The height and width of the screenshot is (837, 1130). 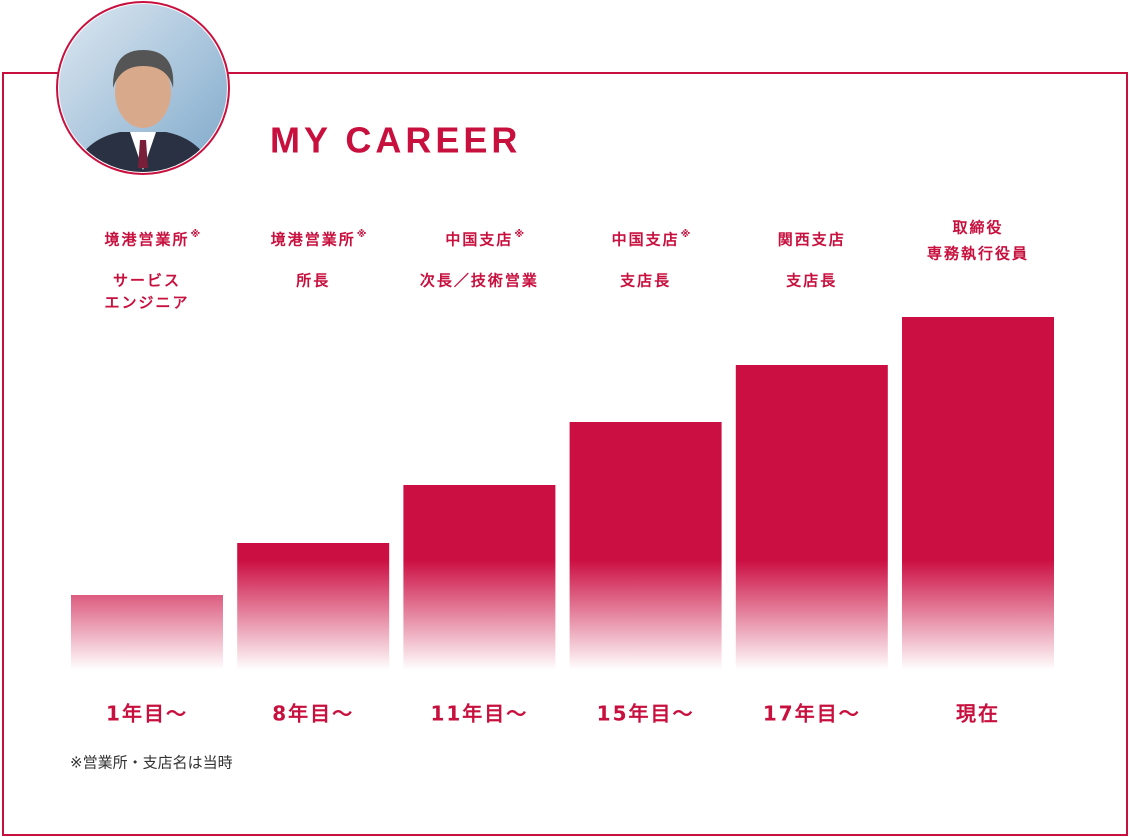 What do you see at coordinates (978, 254) in the screenshot?
I see `office-label: 専務執行役員` at bounding box center [978, 254].